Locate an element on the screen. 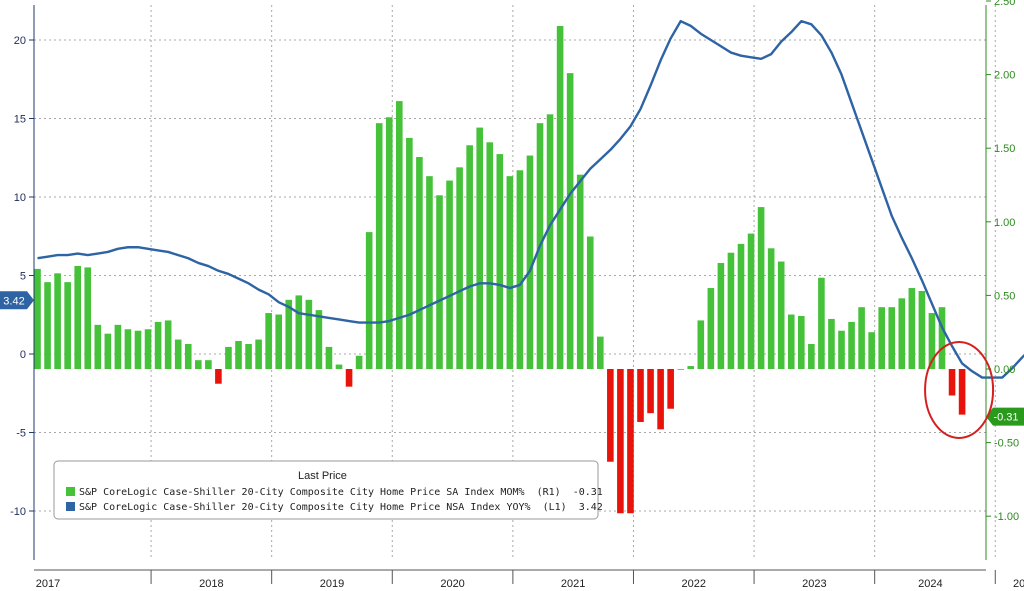 The image size is (1024, 591). right-tick-label: -1.00 is located at coordinates (1006, 517).